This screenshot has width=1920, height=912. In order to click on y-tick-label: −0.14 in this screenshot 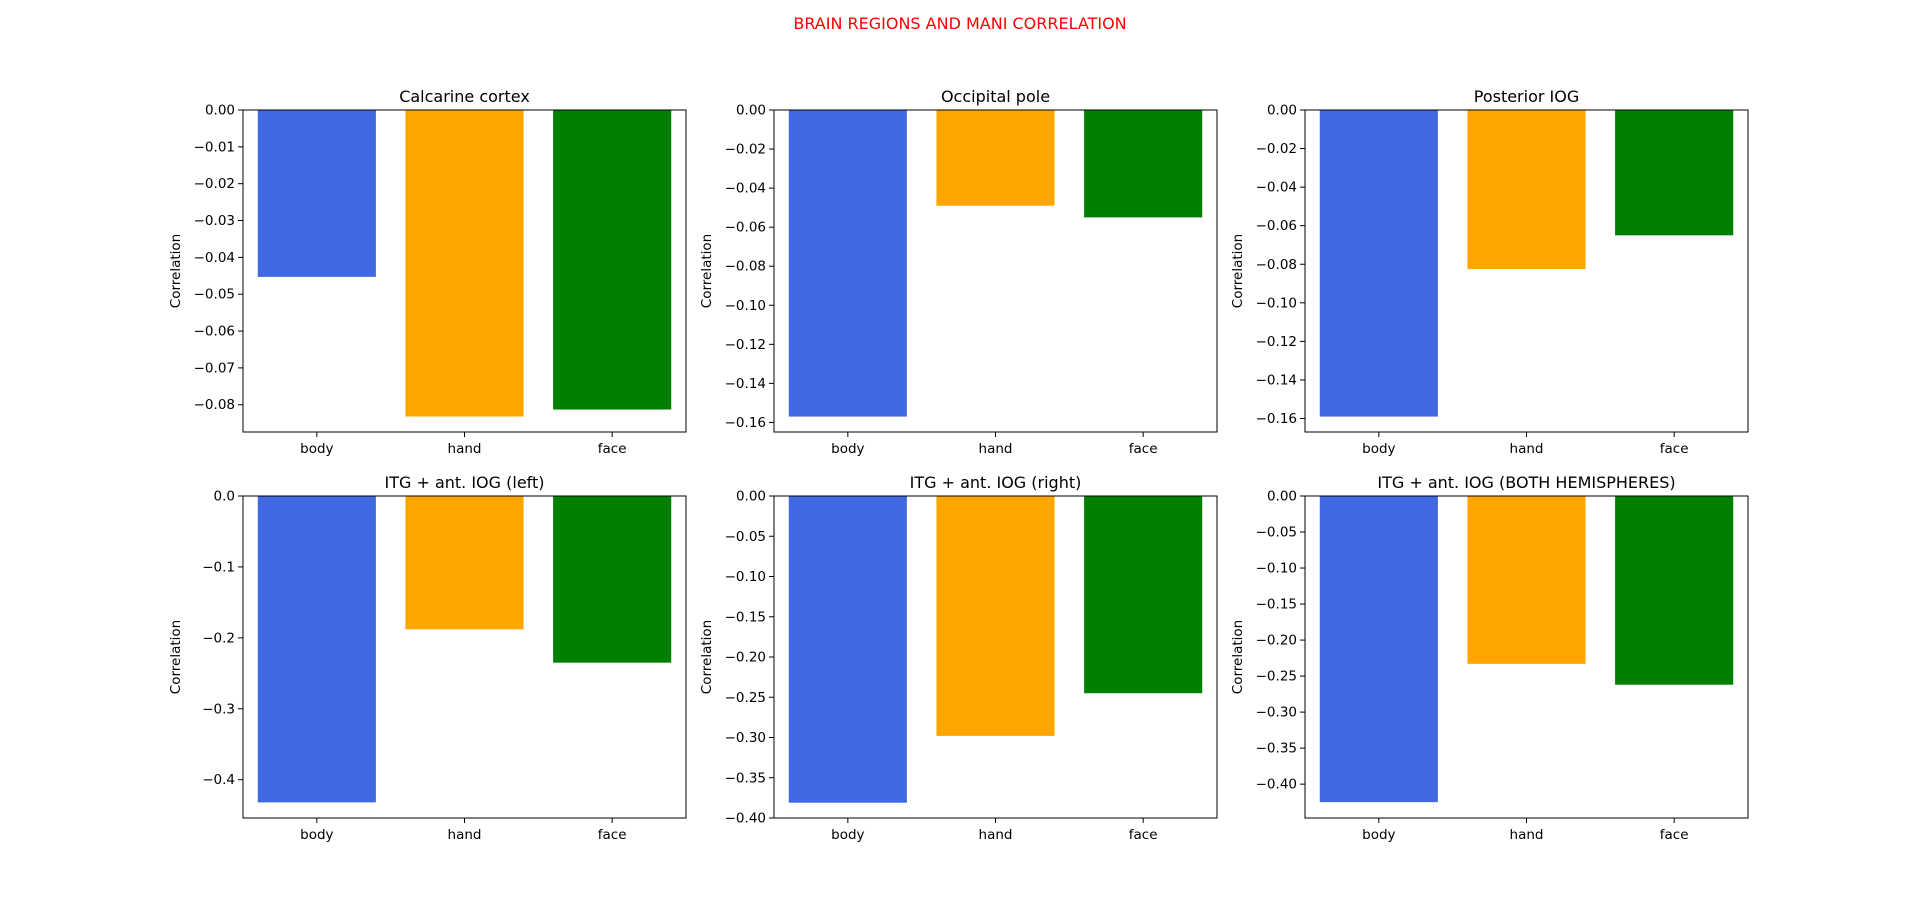, I will do `click(745, 384)`.